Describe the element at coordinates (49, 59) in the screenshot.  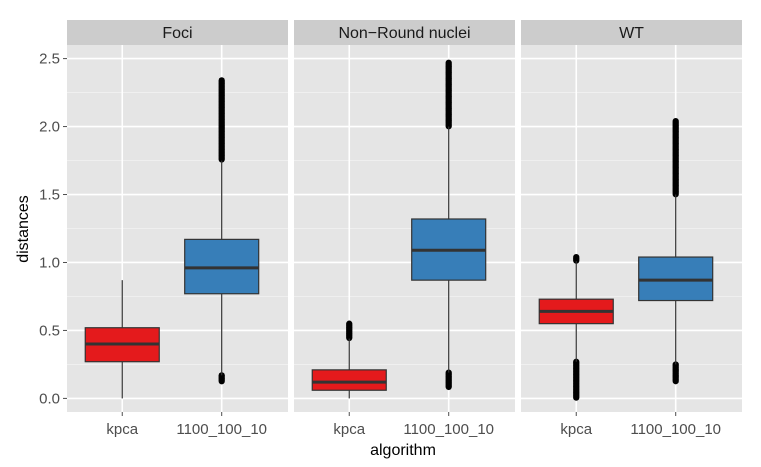
I see `y-tick-label: 2.5` at that location.